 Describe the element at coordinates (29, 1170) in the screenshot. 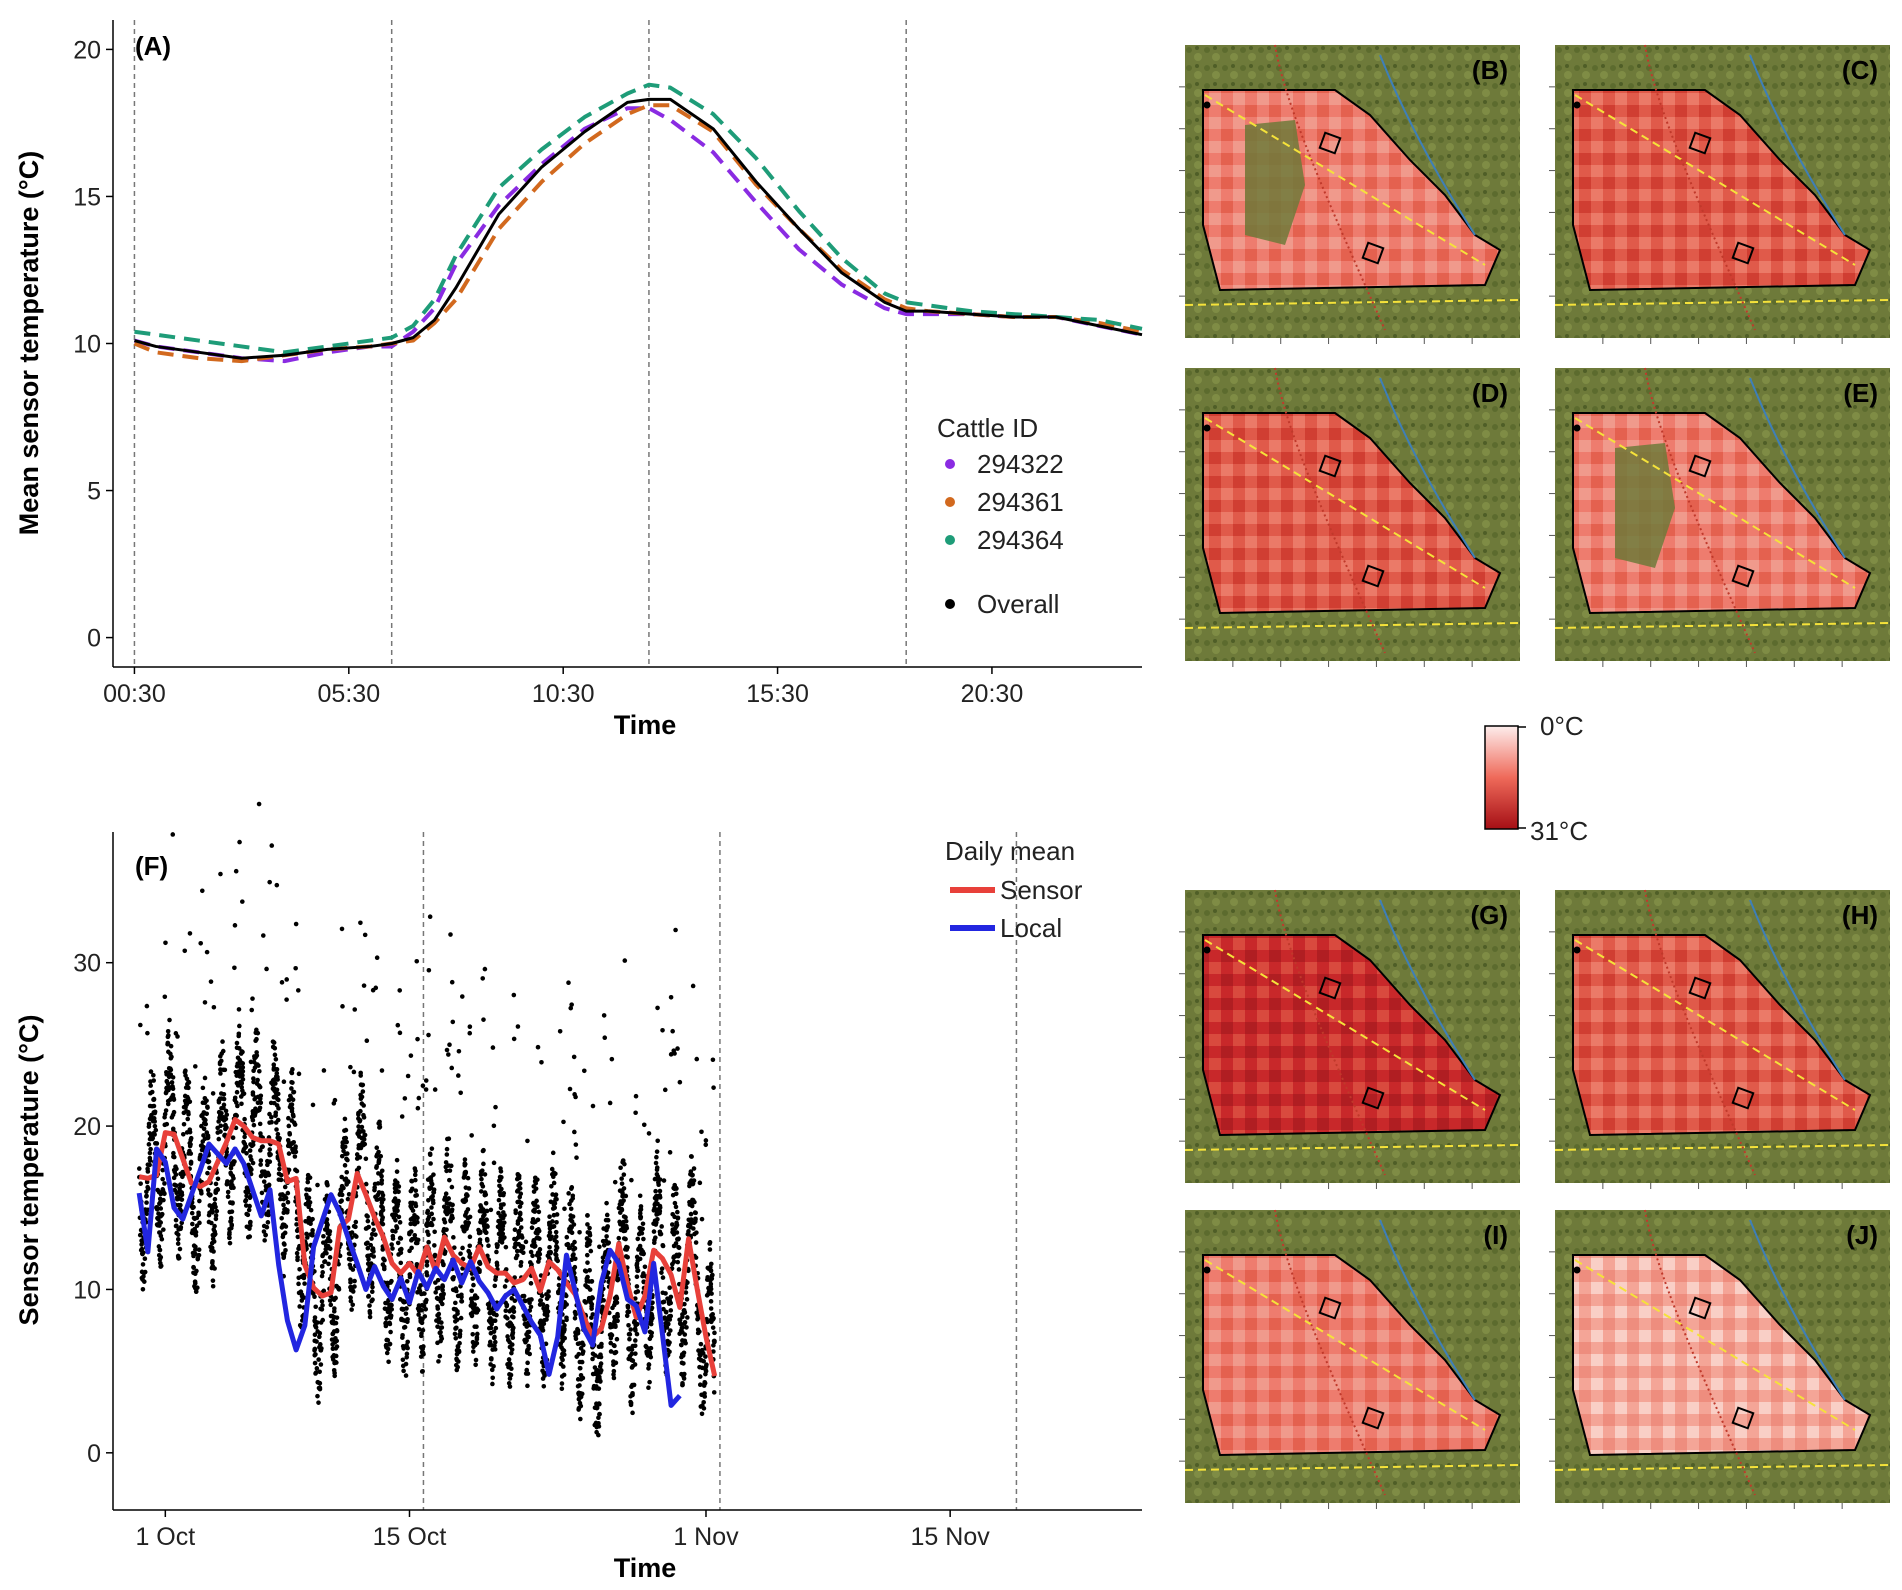

I see `f-y-axis-title: Sensor temperature (°C)` at that location.